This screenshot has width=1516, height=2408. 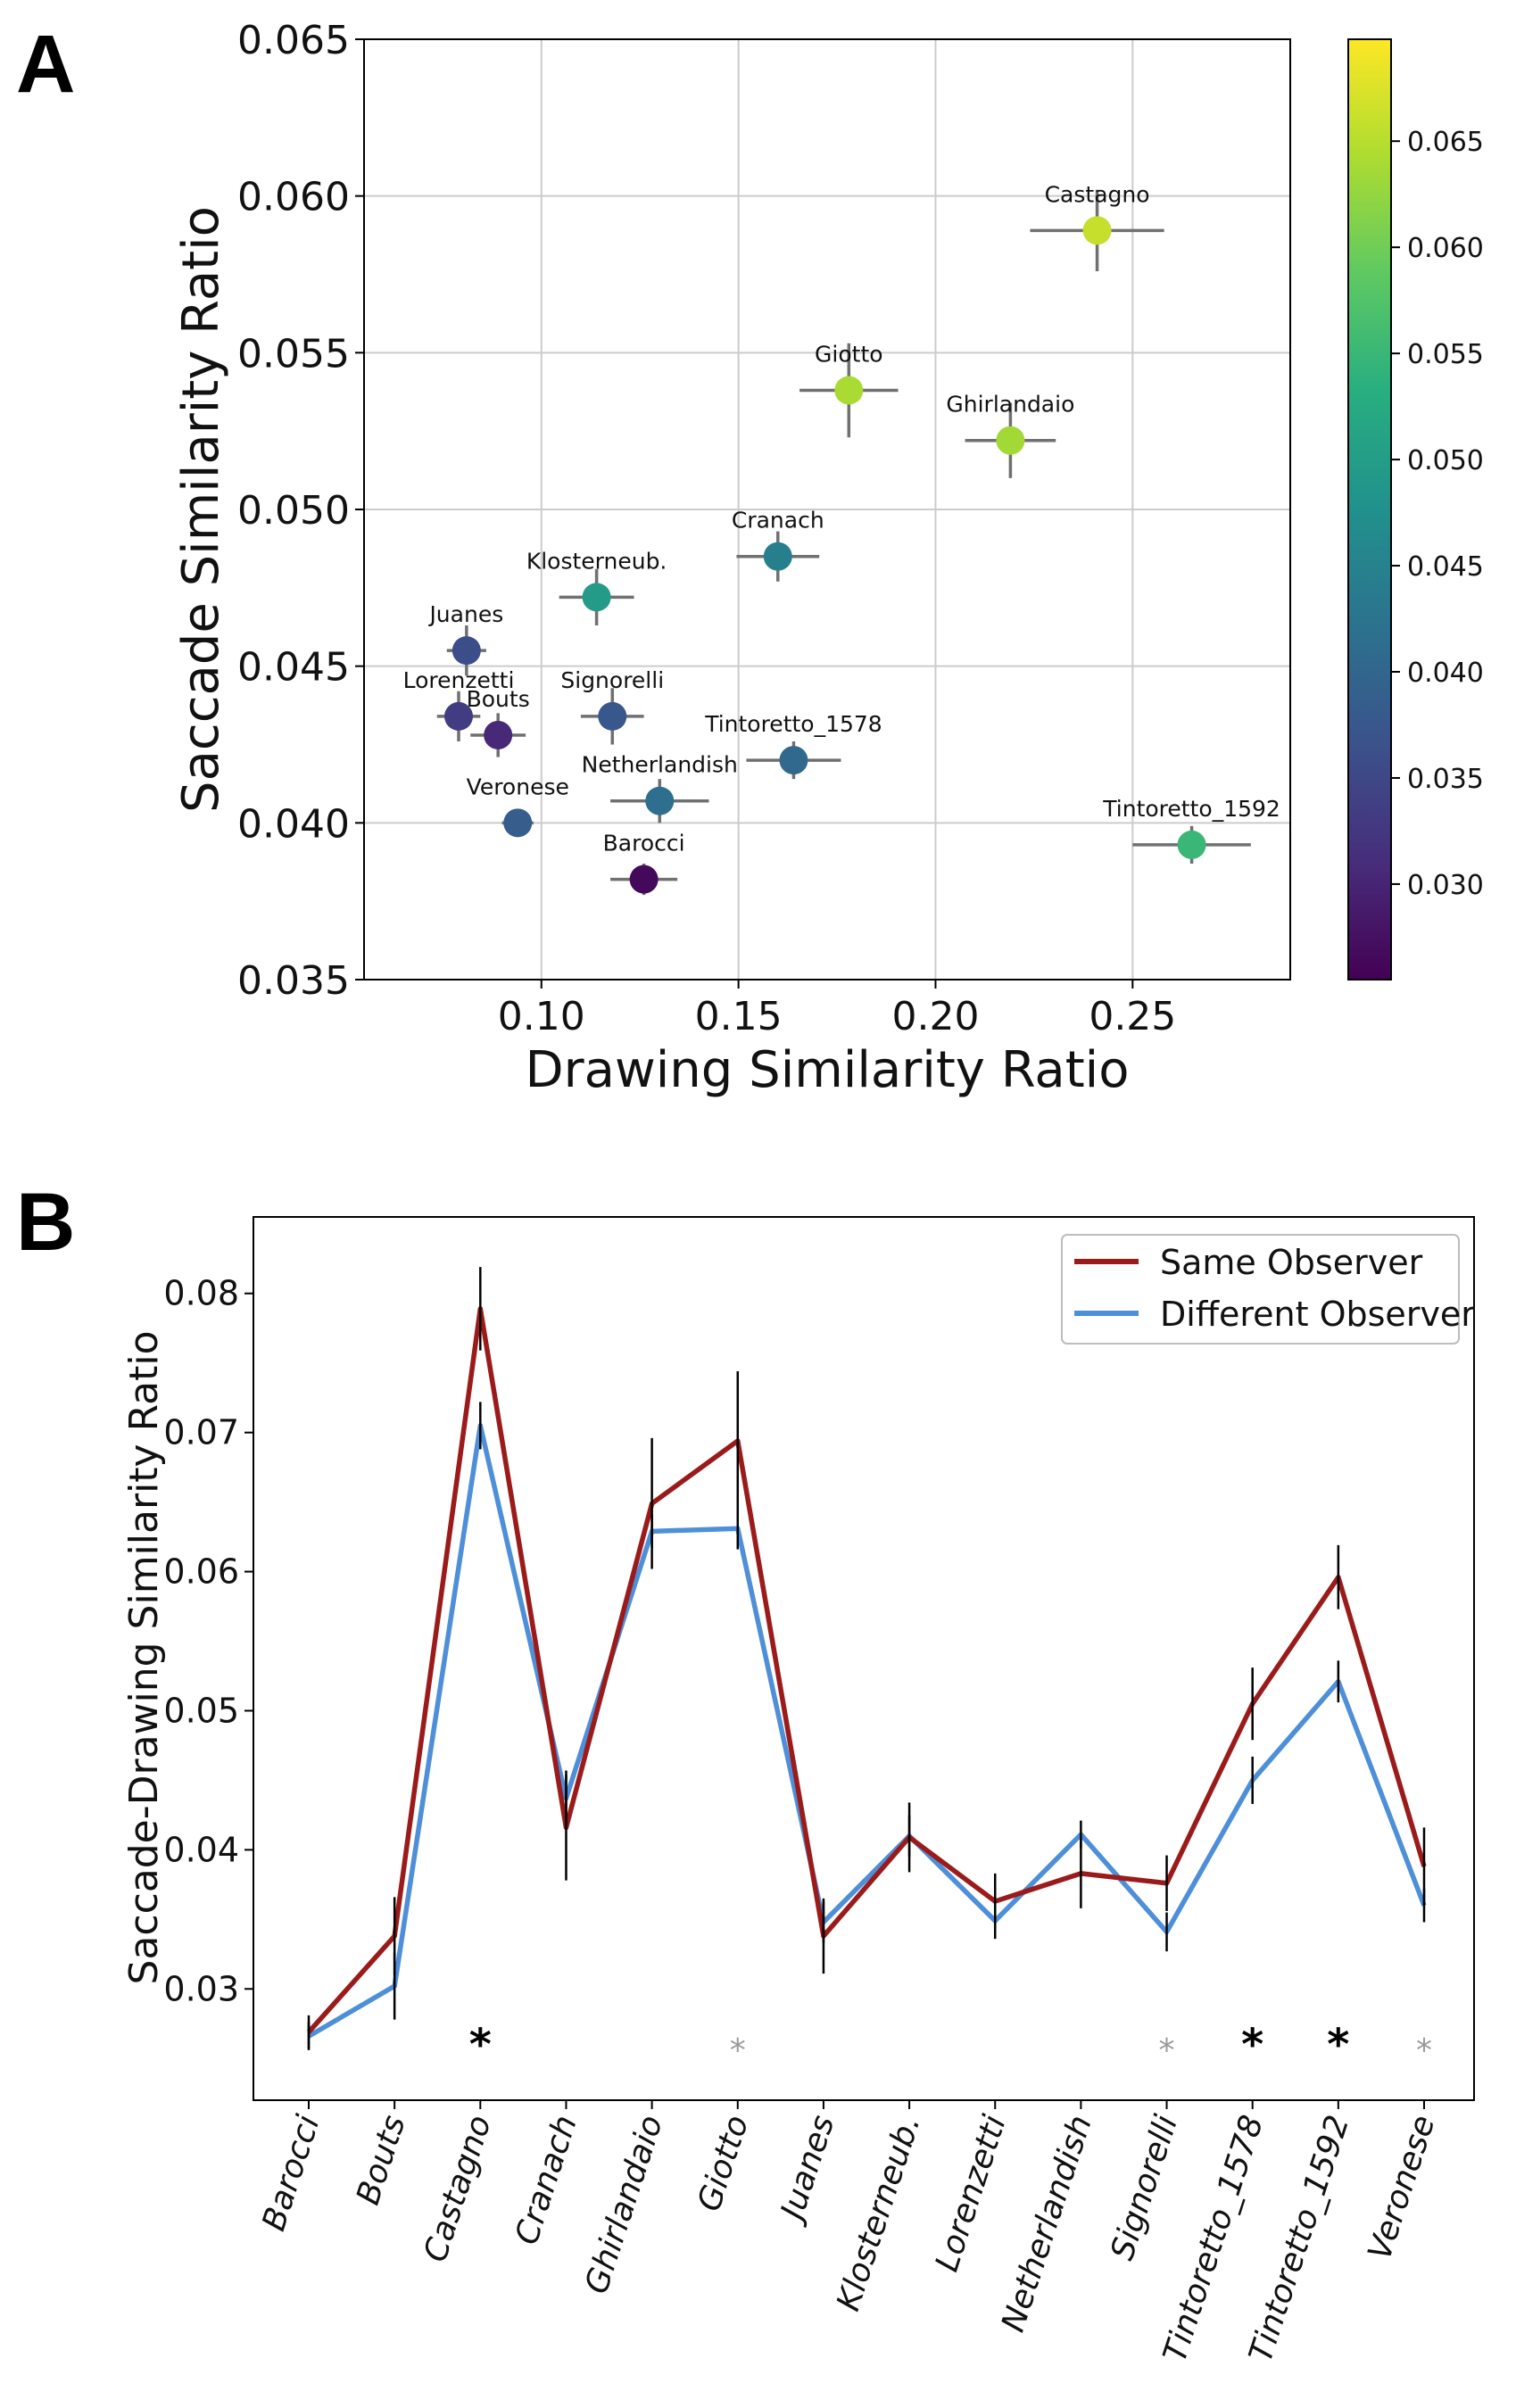 I want to click on point-cranach, so click(x=778, y=556).